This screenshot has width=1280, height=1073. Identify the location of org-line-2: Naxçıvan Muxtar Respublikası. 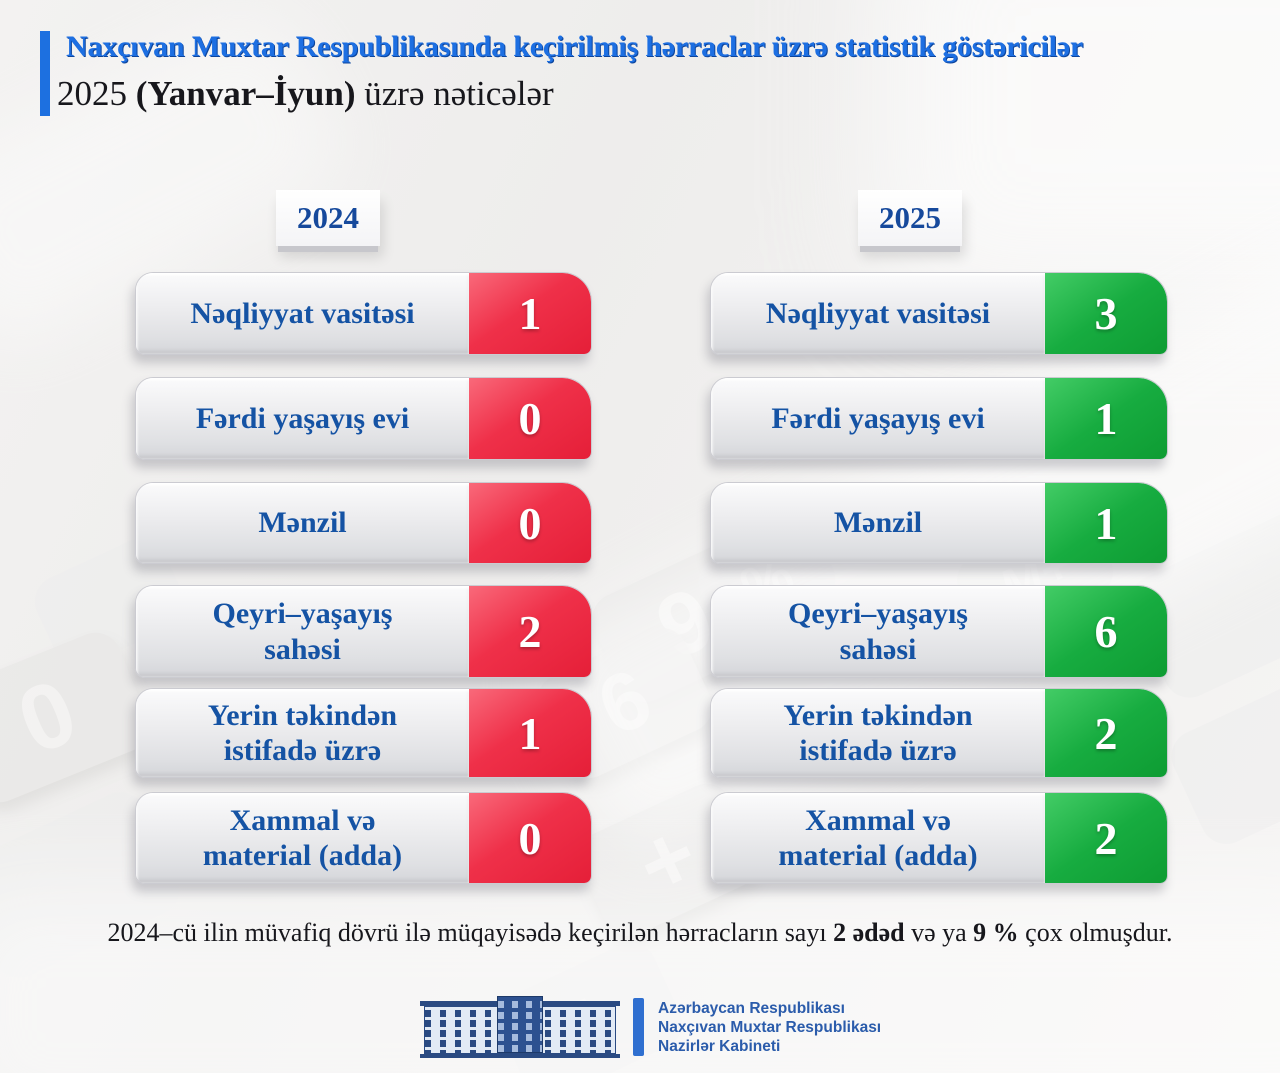
(770, 1027).